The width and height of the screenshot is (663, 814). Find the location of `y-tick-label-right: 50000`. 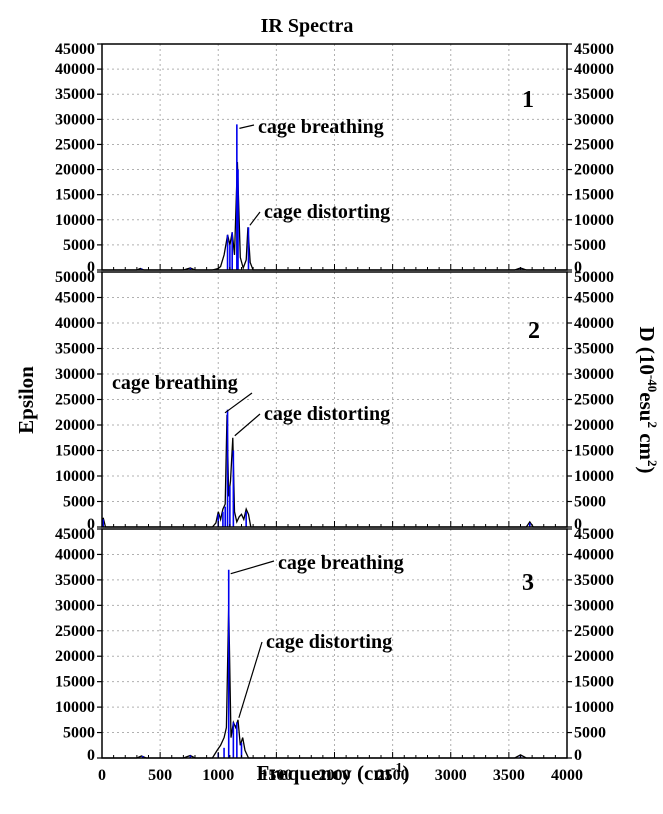

y-tick-label-right: 50000 is located at coordinates (594, 277).